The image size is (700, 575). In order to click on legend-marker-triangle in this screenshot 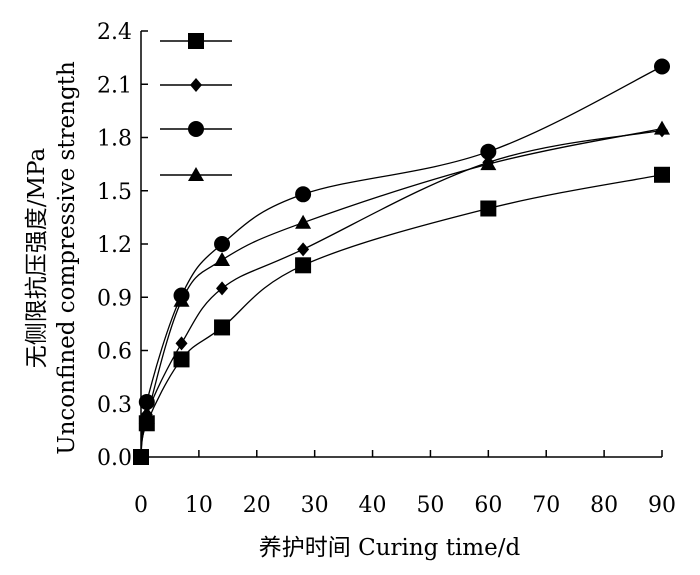, I will do `click(196, 174)`.